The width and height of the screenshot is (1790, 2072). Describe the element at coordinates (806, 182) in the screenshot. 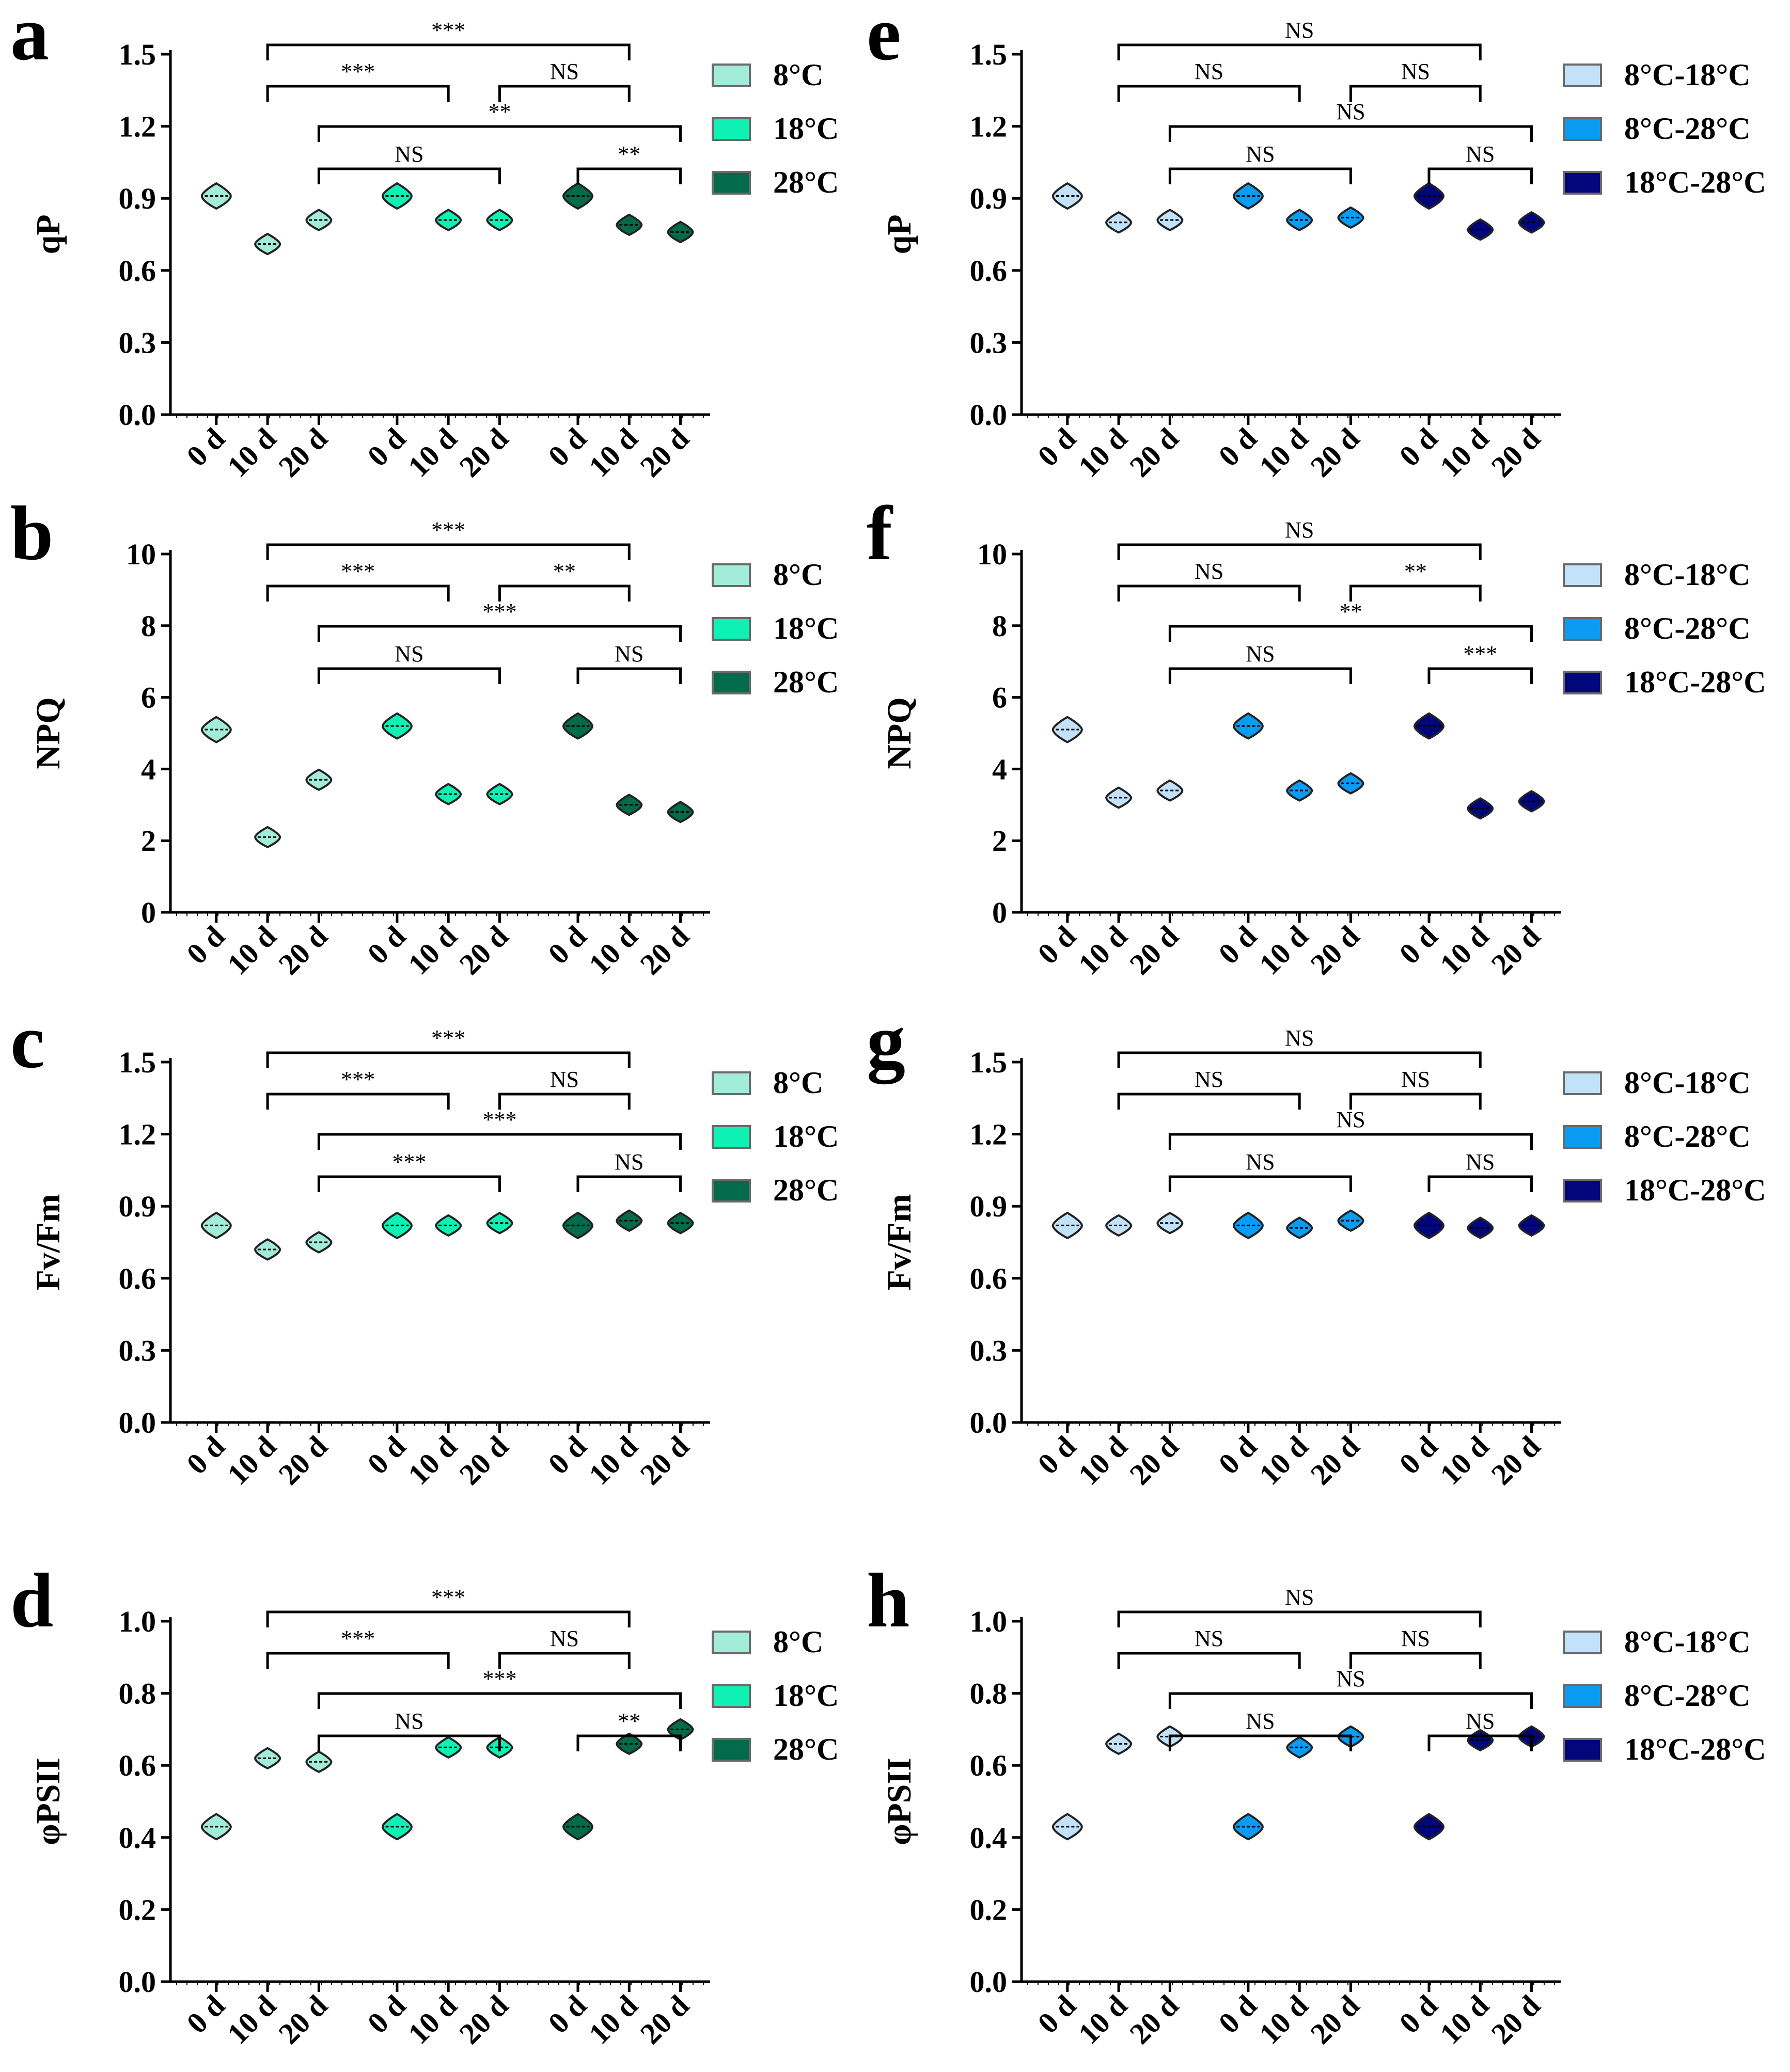

I see `legend-label: 28°C` at that location.